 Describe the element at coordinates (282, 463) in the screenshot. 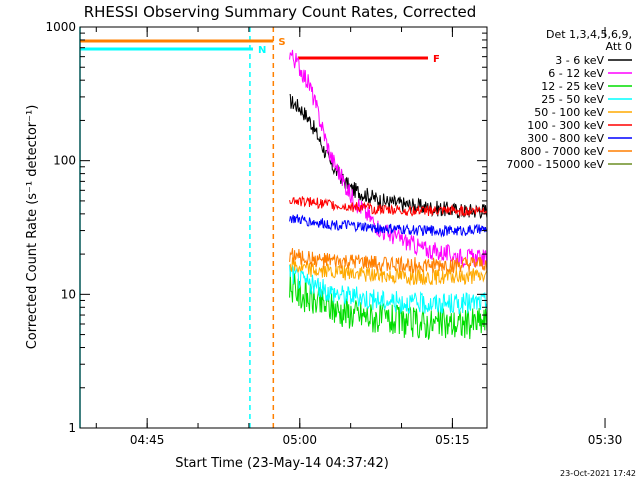

I see `x-axis-label: Start Time (23-May-14 04:37:42)` at that location.